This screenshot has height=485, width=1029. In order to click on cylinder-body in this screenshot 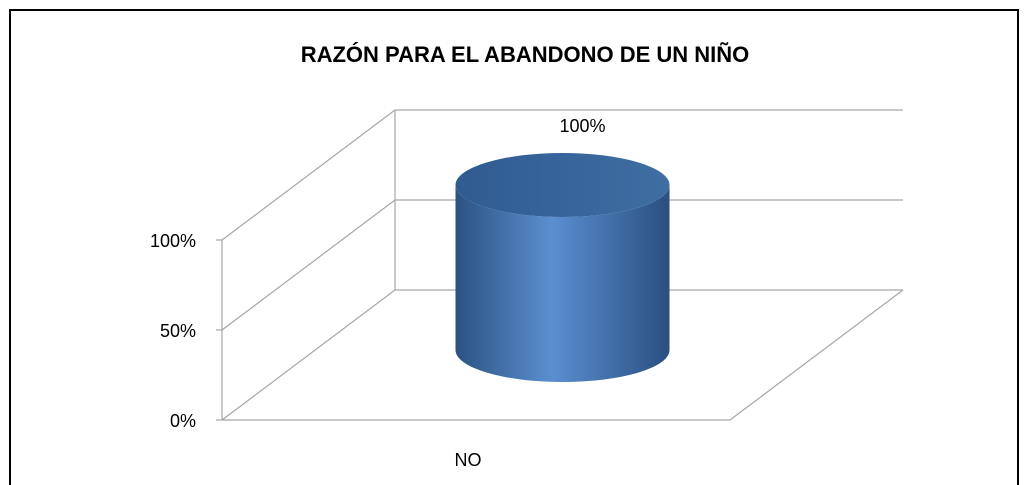, I will do `click(562, 283)`.